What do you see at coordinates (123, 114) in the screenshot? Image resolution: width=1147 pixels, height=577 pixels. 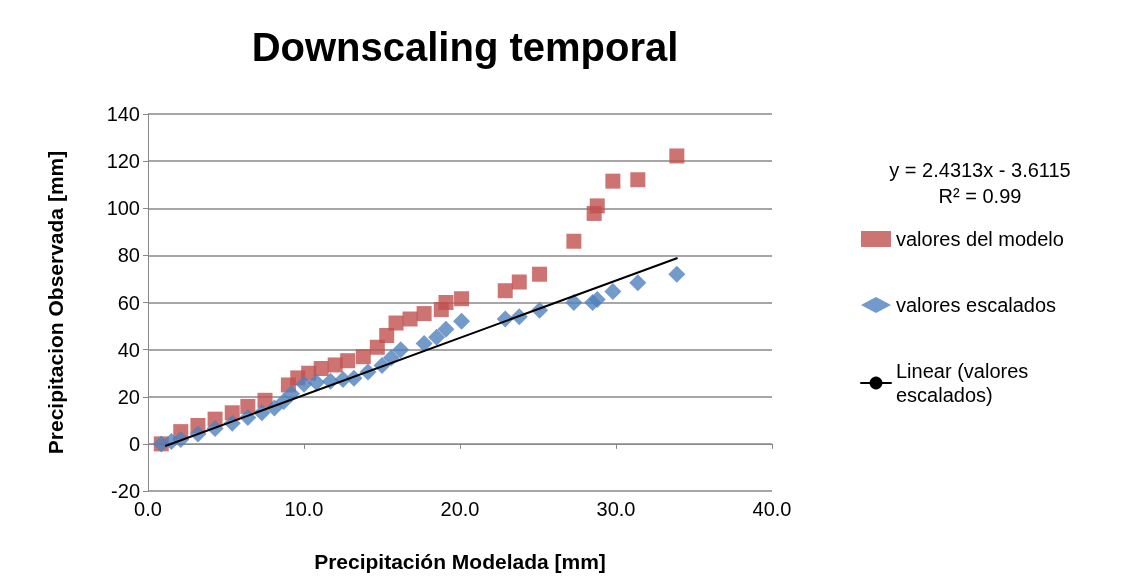 I see `y-tick-label: 140` at bounding box center [123, 114].